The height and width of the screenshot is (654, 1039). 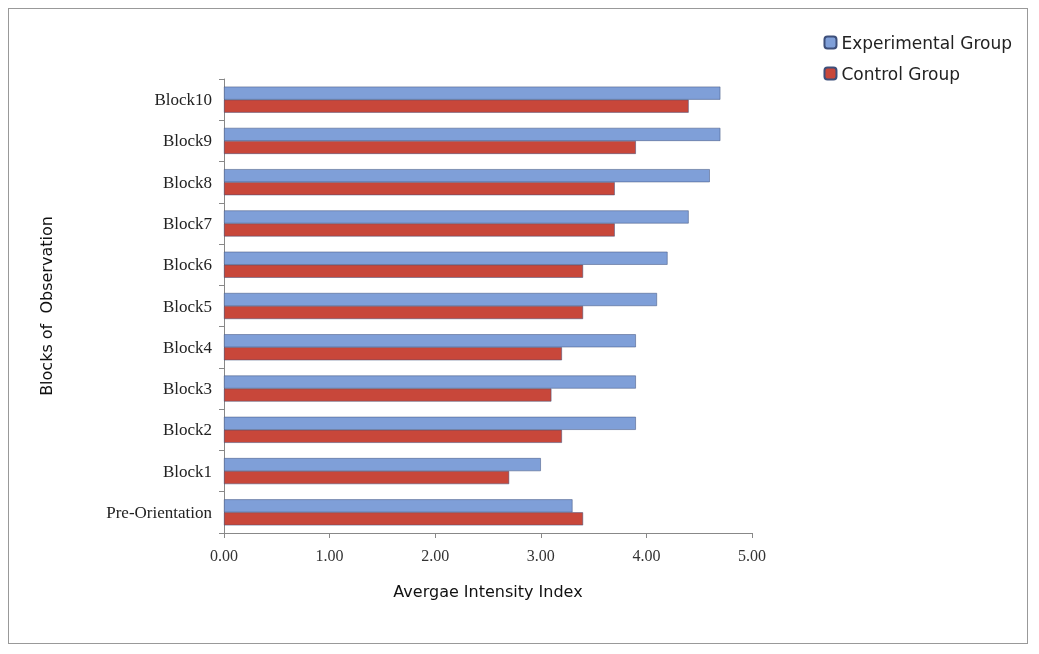 What do you see at coordinates (329, 555) in the screenshot?
I see `x-tick-label: 1.00` at bounding box center [329, 555].